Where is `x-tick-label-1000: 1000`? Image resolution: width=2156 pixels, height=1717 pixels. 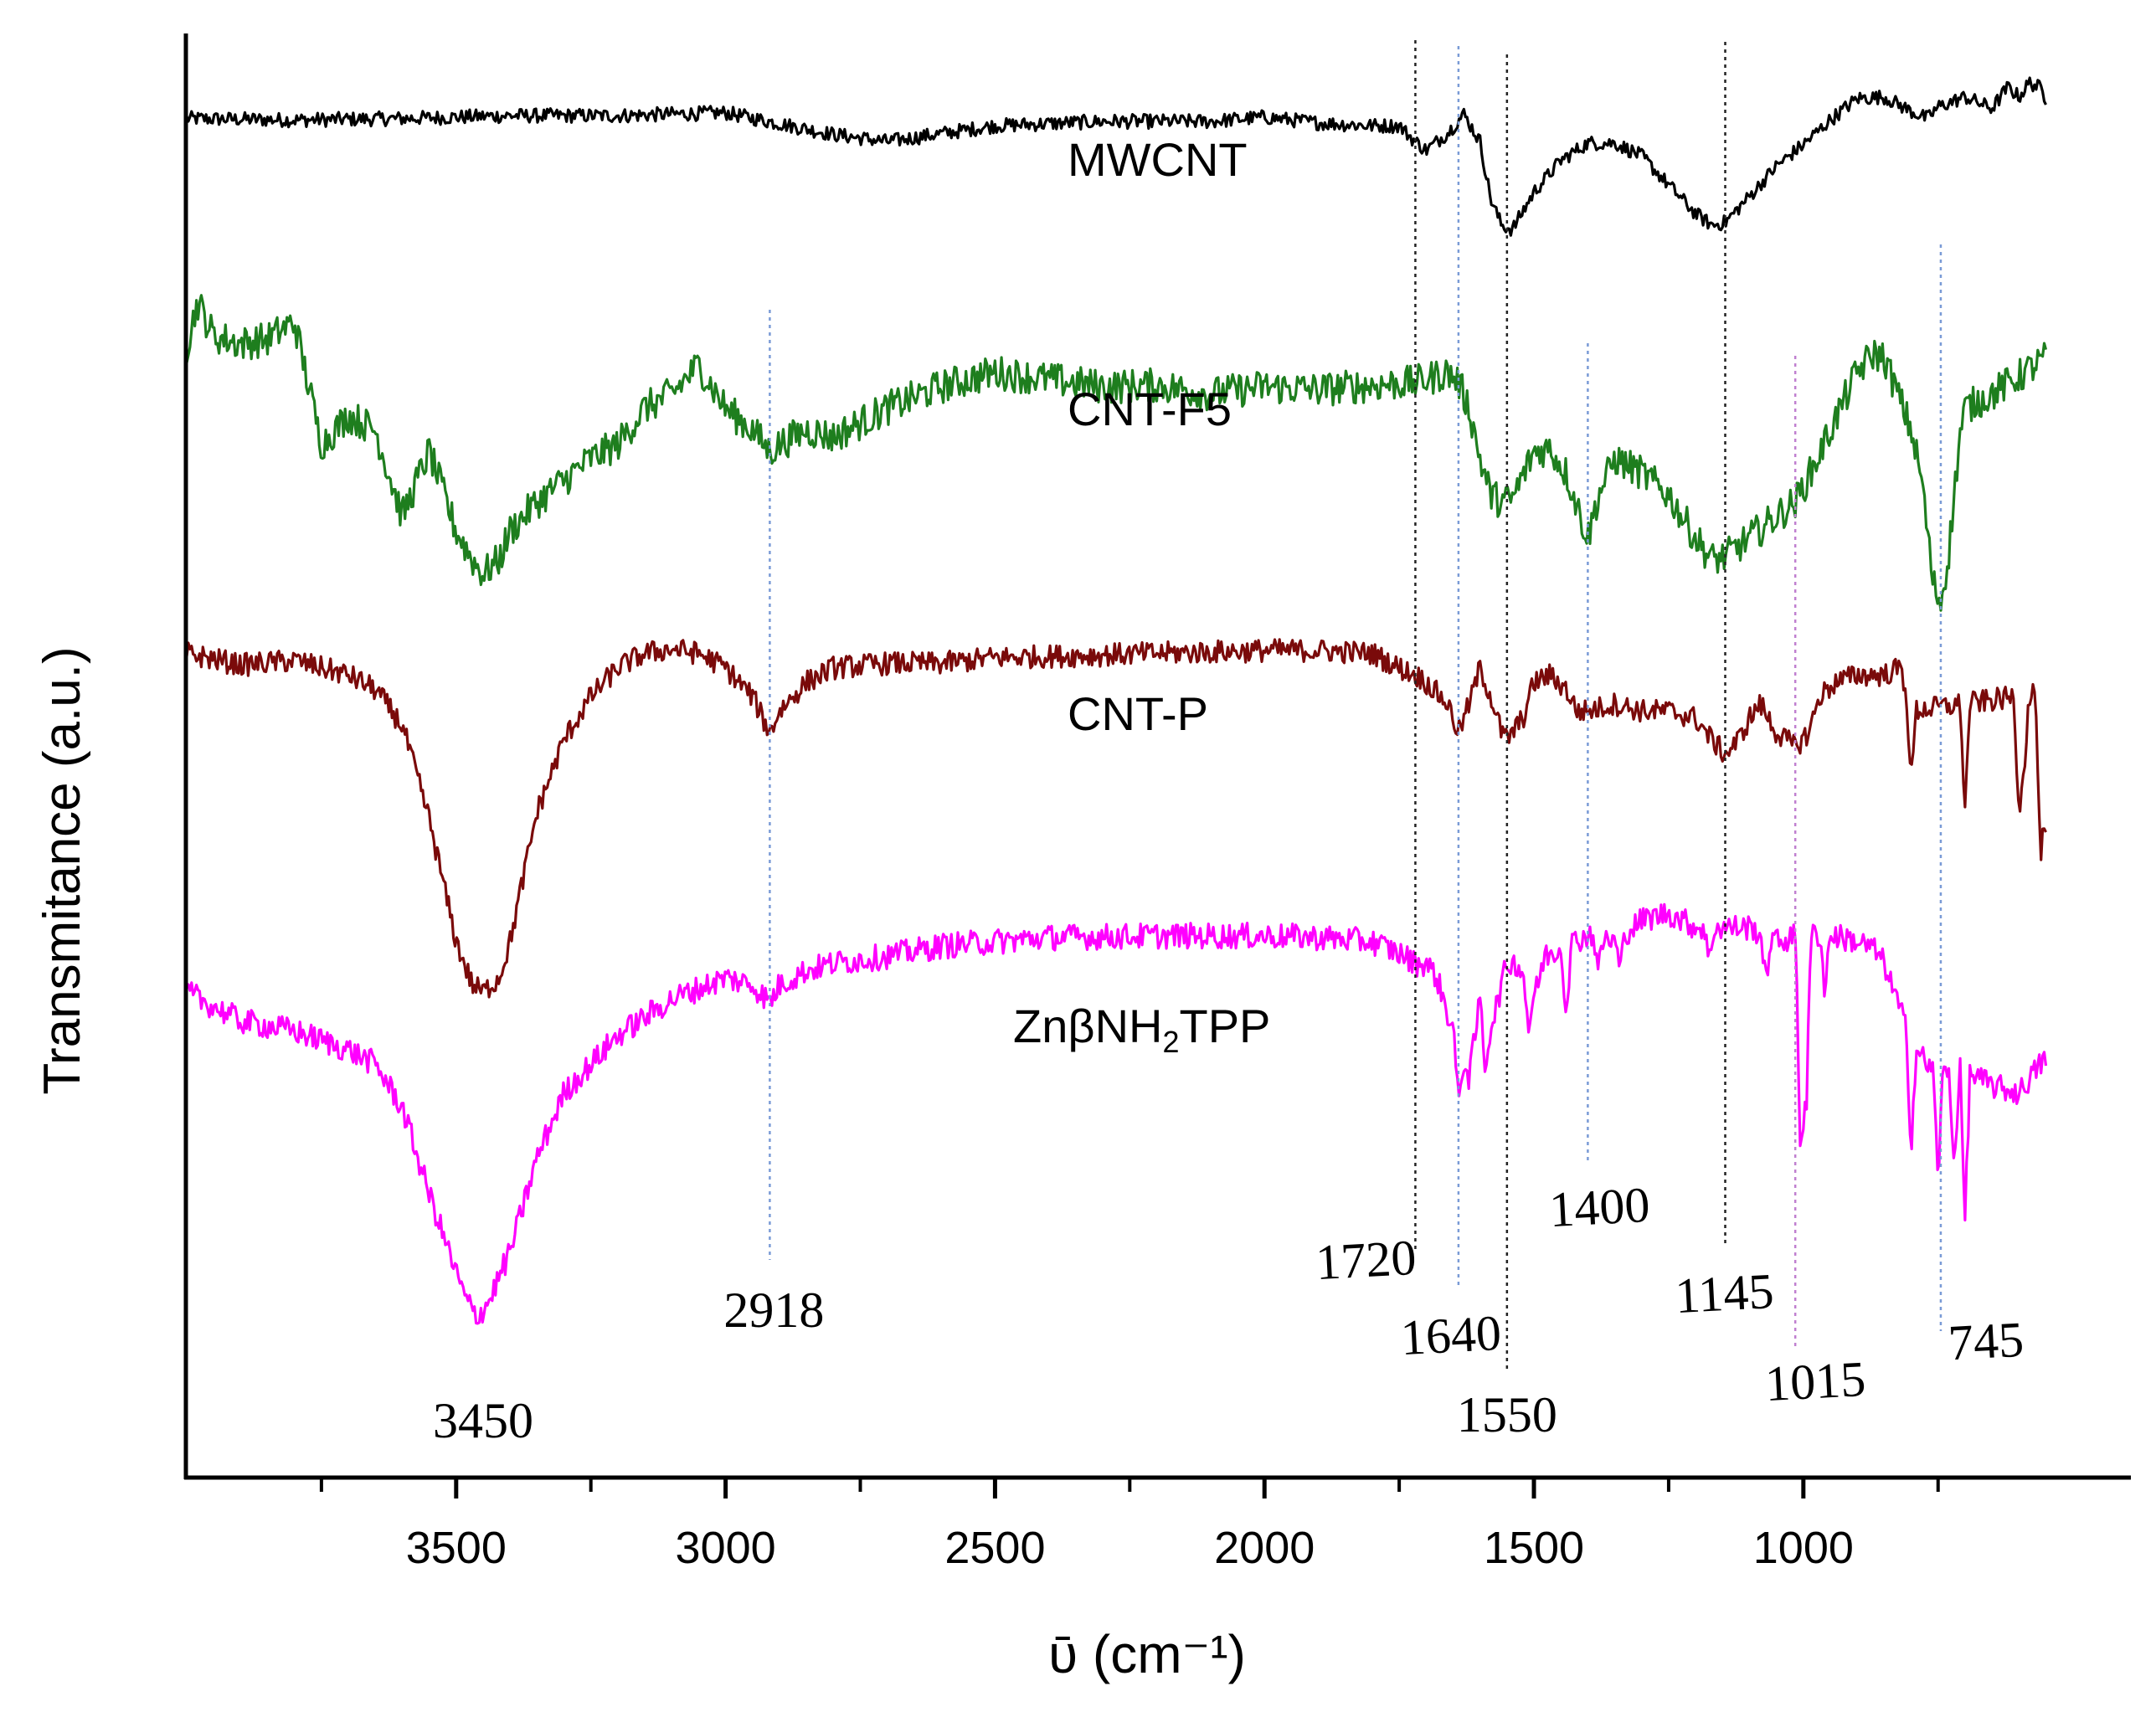
x-tick-label-1000: 1000 is located at coordinates (1803, 1548).